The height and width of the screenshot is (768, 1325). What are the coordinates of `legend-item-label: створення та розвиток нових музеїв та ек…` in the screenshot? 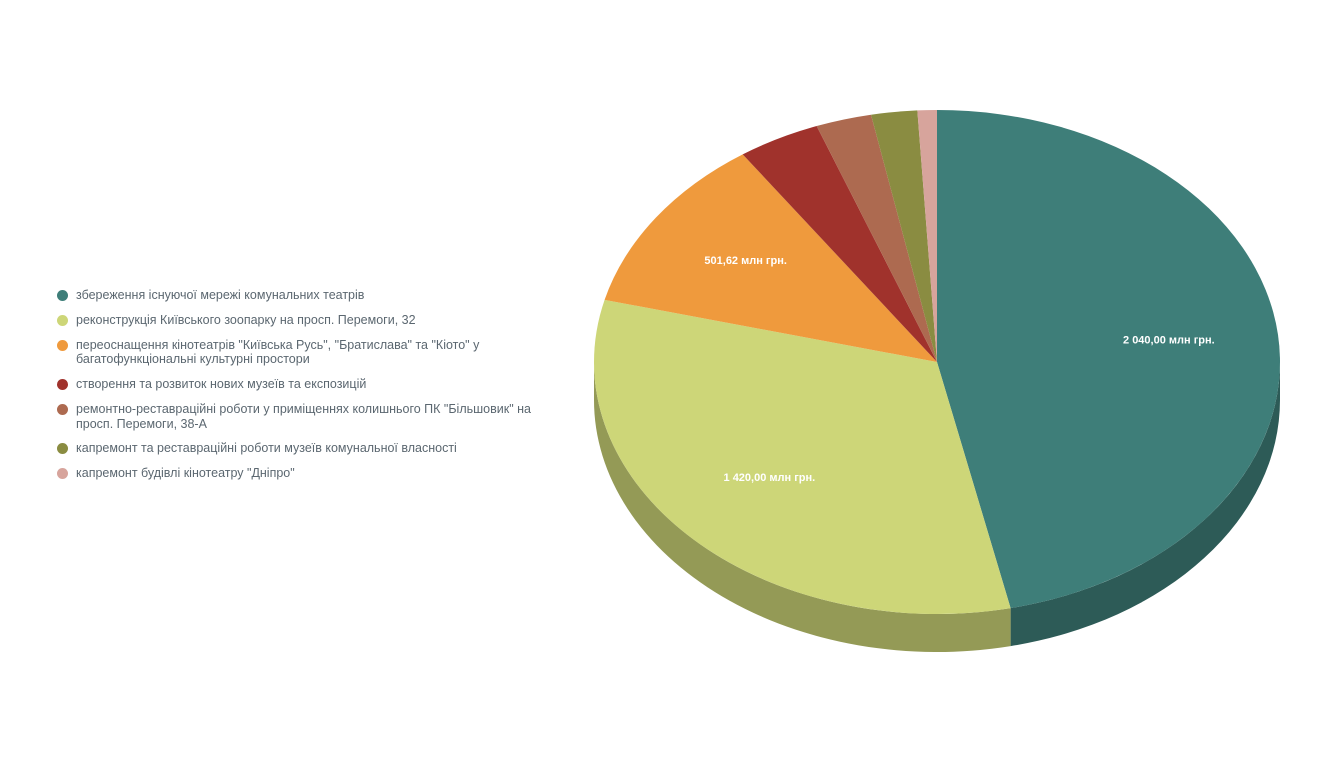 It's located at (221, 384).